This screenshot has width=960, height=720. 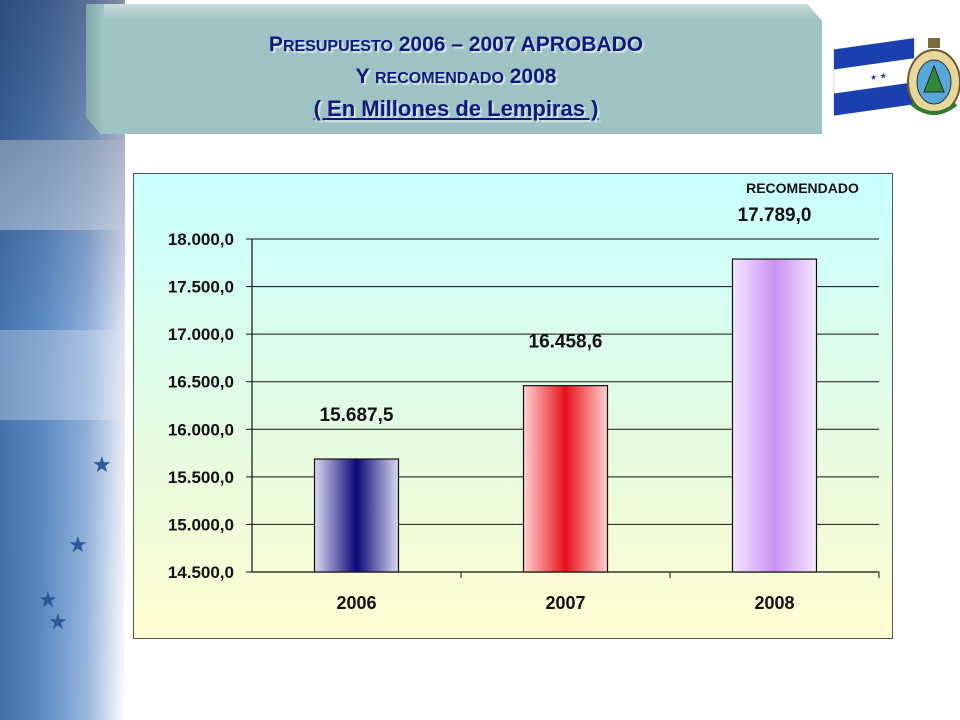 What do you see at coordinates (456, 44) in the screenshot?
I see `title-line-1: PRESUPUESTO 2006 – 2007 APROBADO` at bounding box center [456, 44].